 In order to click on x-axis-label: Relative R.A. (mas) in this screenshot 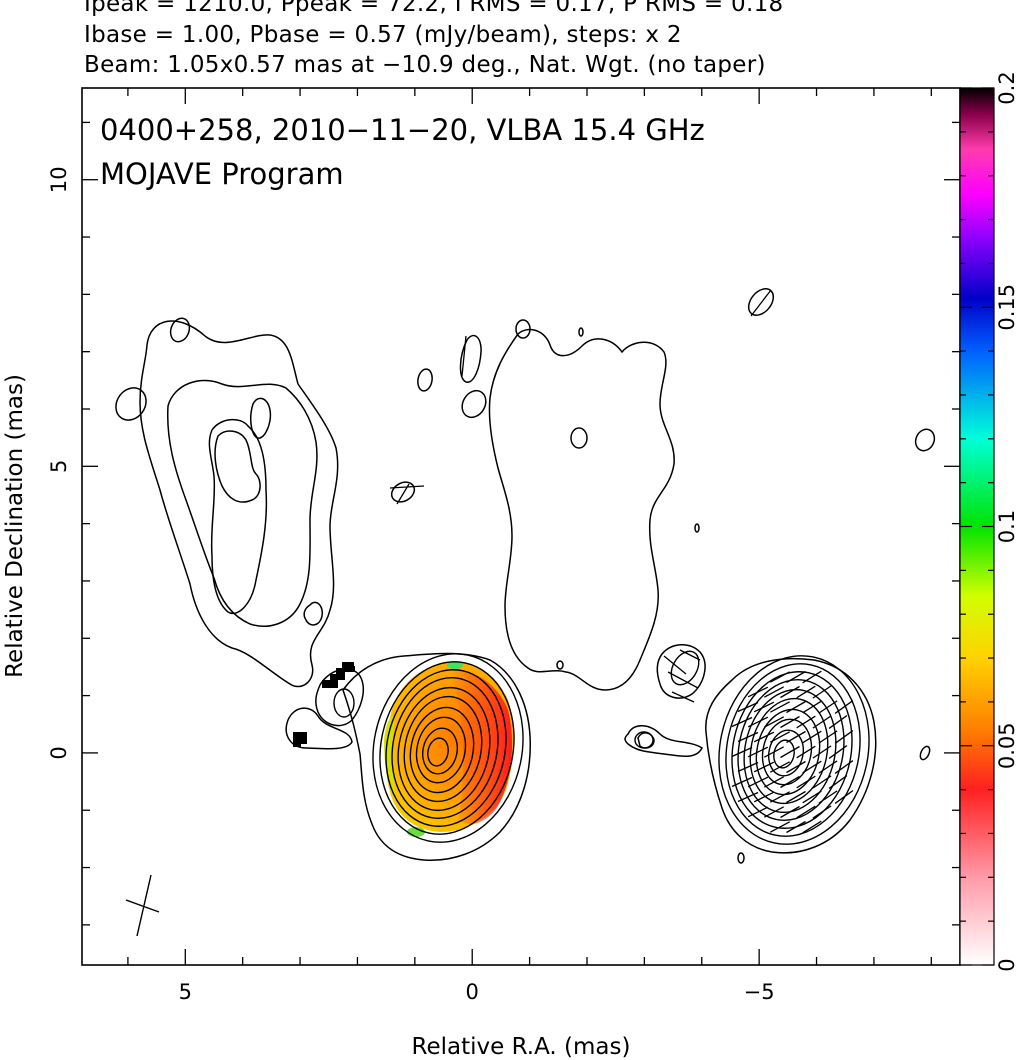, I will do `click(521, 1047)`.